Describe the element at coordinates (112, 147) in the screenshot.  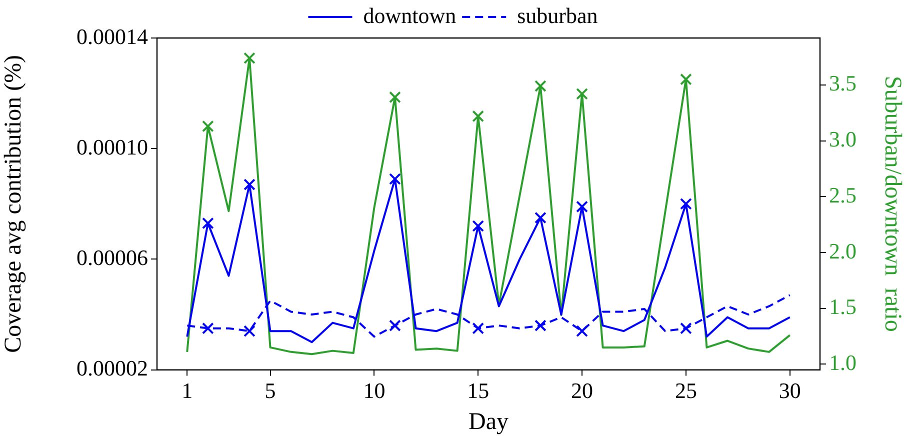
I see `y-tick-label: 0.00010` at that location.